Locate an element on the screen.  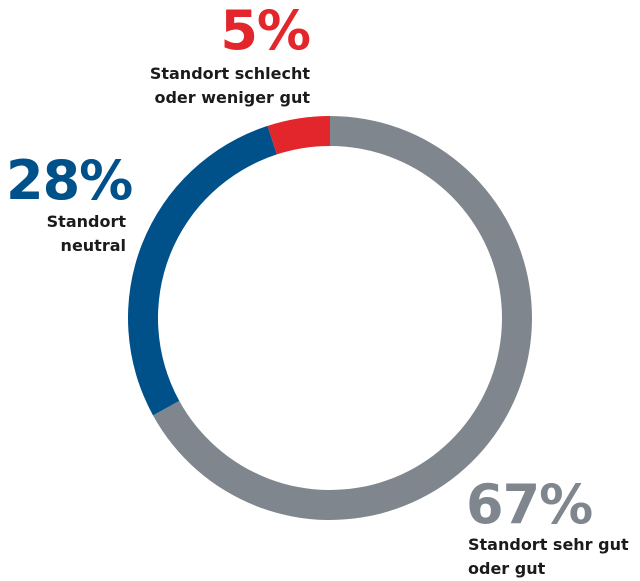
category-label: Standort schlecht oder weniger gut is located at coordinates (229, 85).